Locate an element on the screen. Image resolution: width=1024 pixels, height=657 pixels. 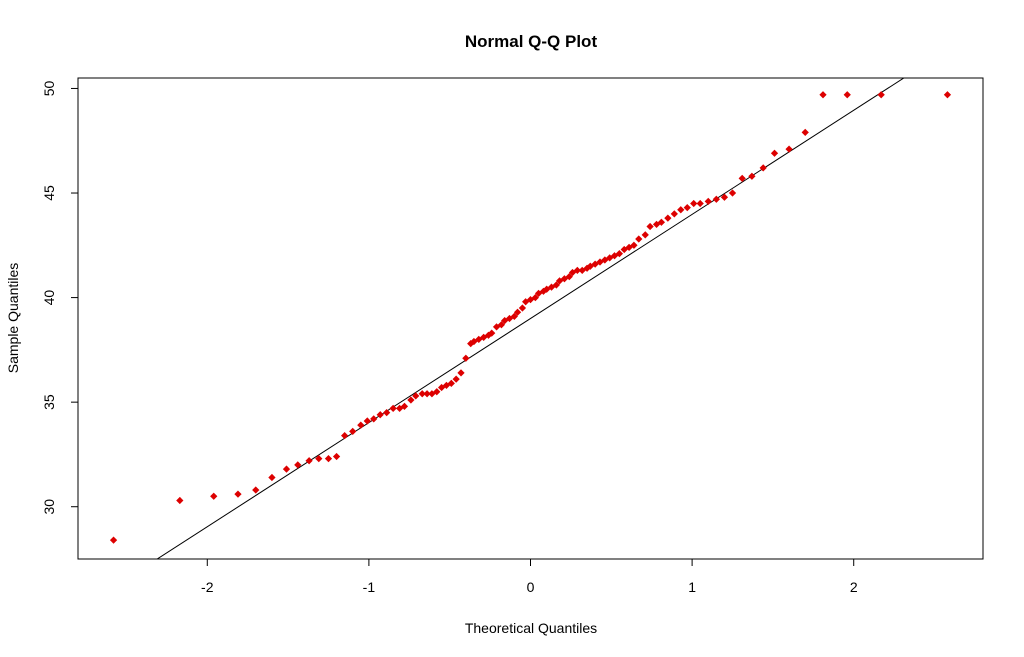
chart-title: Normal Q-Q Plot is located at coordinates (531, 41).